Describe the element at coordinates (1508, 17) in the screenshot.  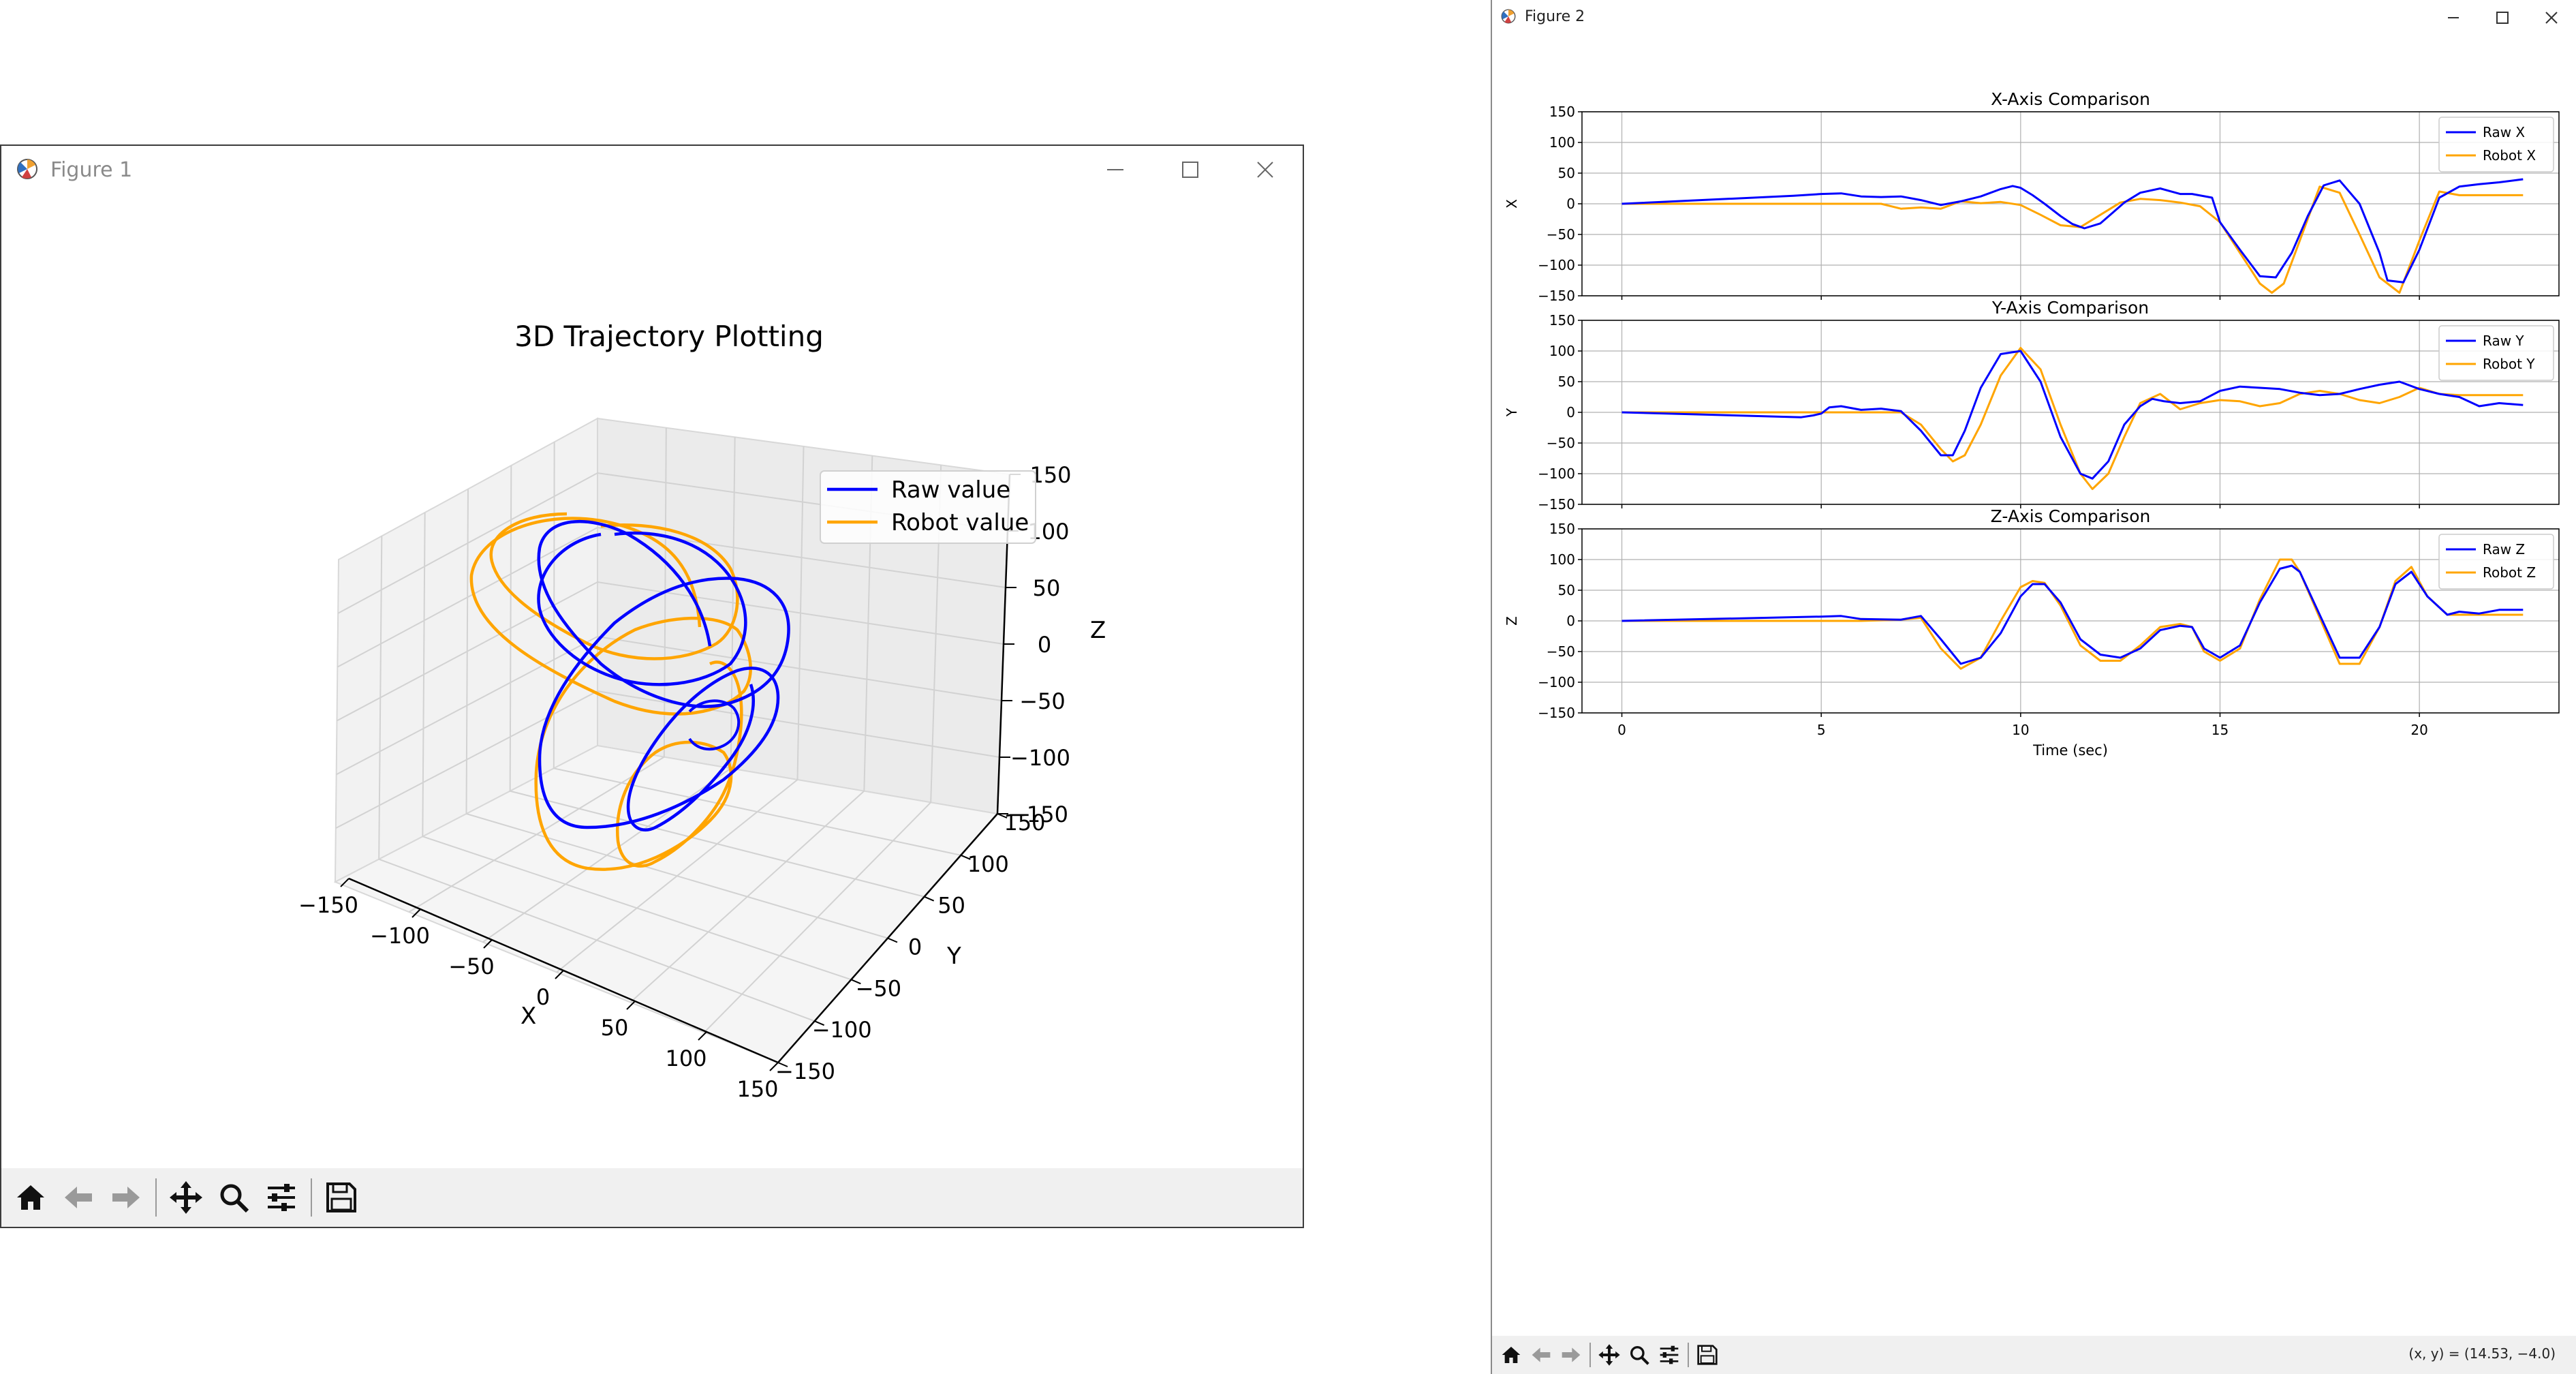
I see `matplotlib-app-icon` at that location.